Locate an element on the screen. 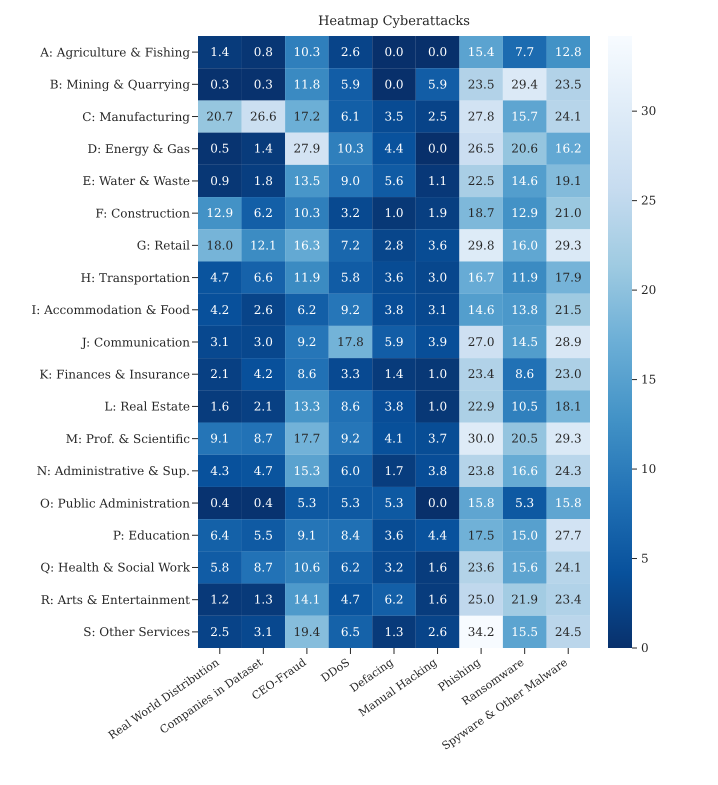  data-label: 23.6 is located at coordinates (481, 567).